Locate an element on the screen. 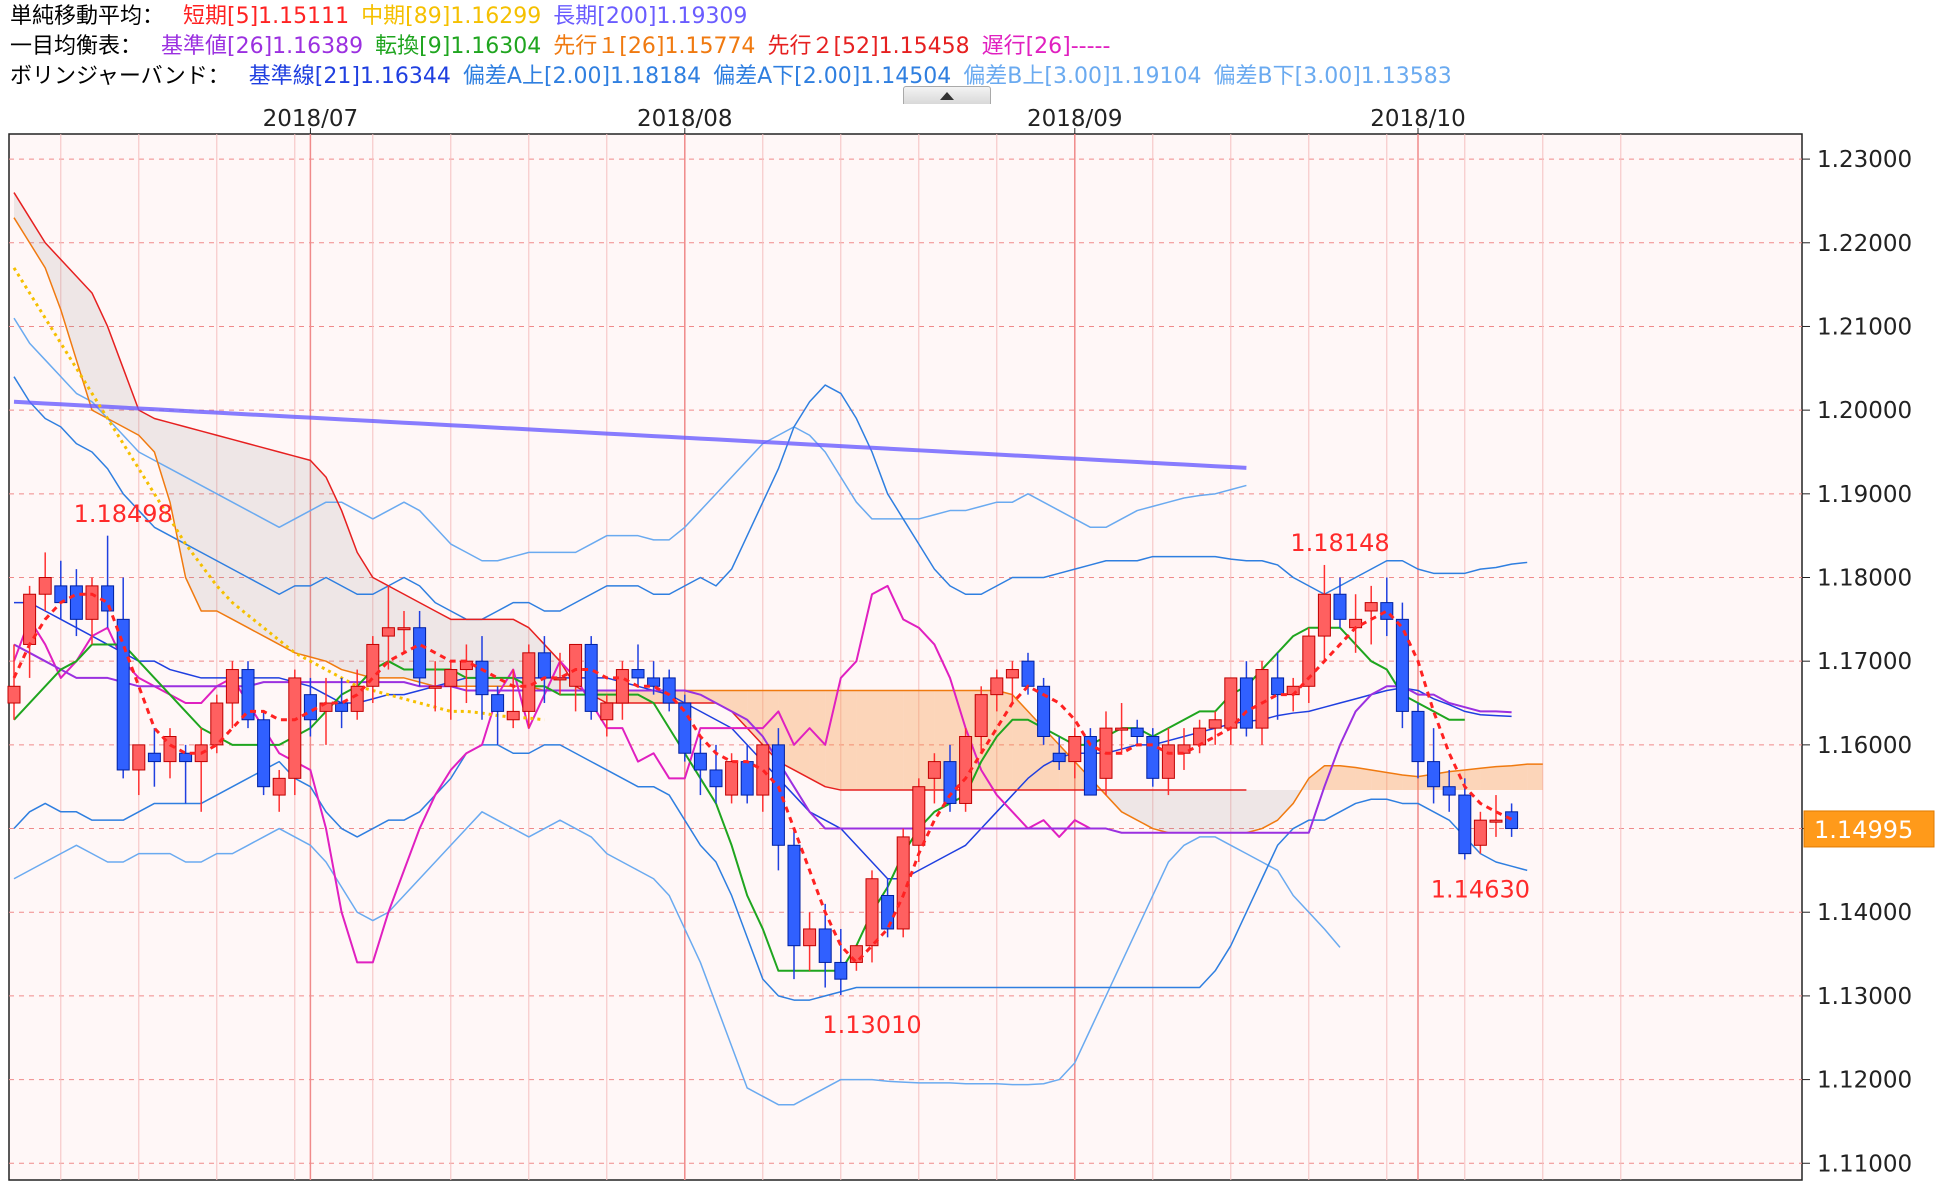 Image resolution: width=1936 pixels, height=1186 pixels. current-price-box is located at coordinates (1869, 829).